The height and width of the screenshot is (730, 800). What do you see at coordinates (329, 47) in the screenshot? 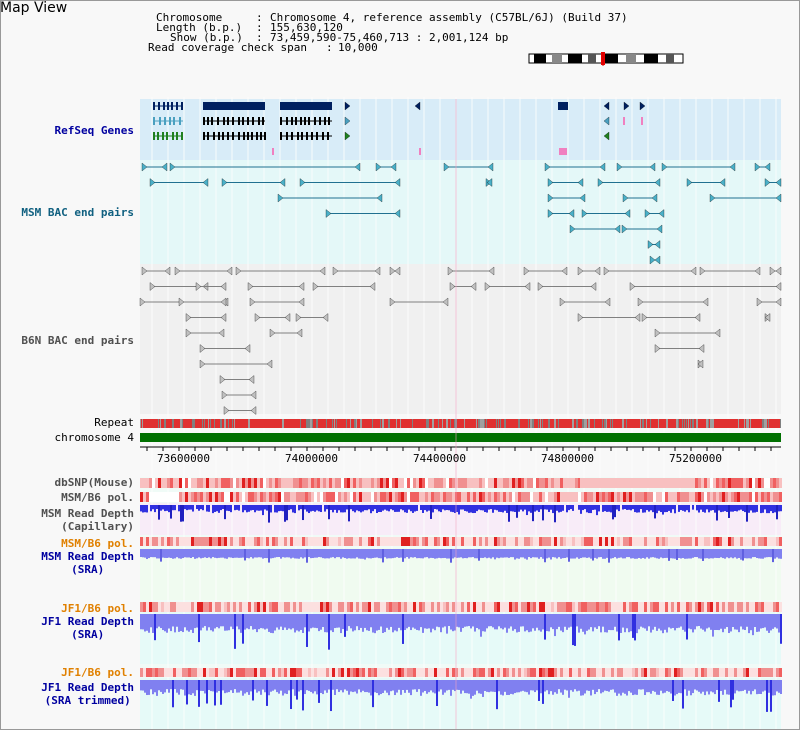
I see `coverage-sep: :` at bounding box center [329, 47].